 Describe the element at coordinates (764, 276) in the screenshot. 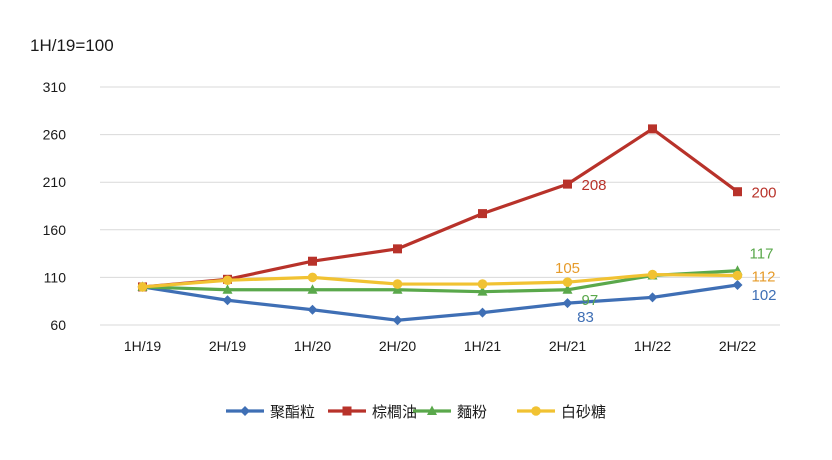

I see `data-label: 112` at that location.